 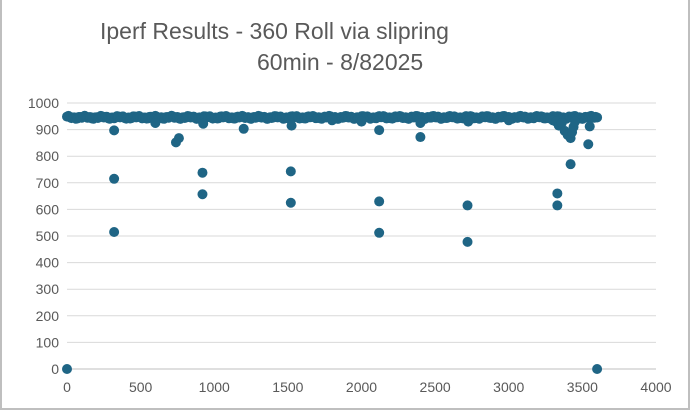 What do you see at coordinates (48, 183) in the screenshot?
I see `y-tick-label: 700` at bounding box center [48, 183].